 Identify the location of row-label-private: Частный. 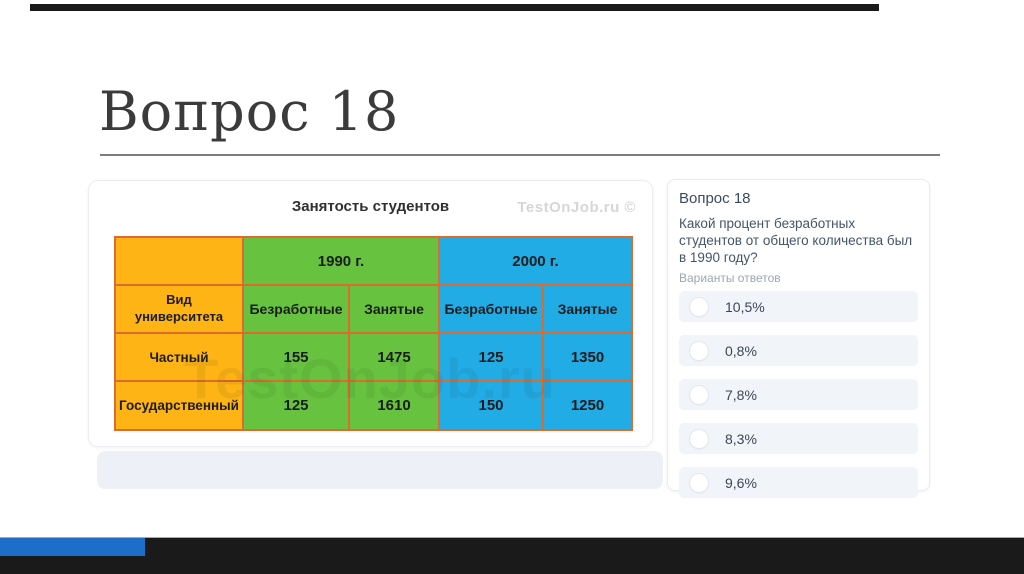
(179, 357).